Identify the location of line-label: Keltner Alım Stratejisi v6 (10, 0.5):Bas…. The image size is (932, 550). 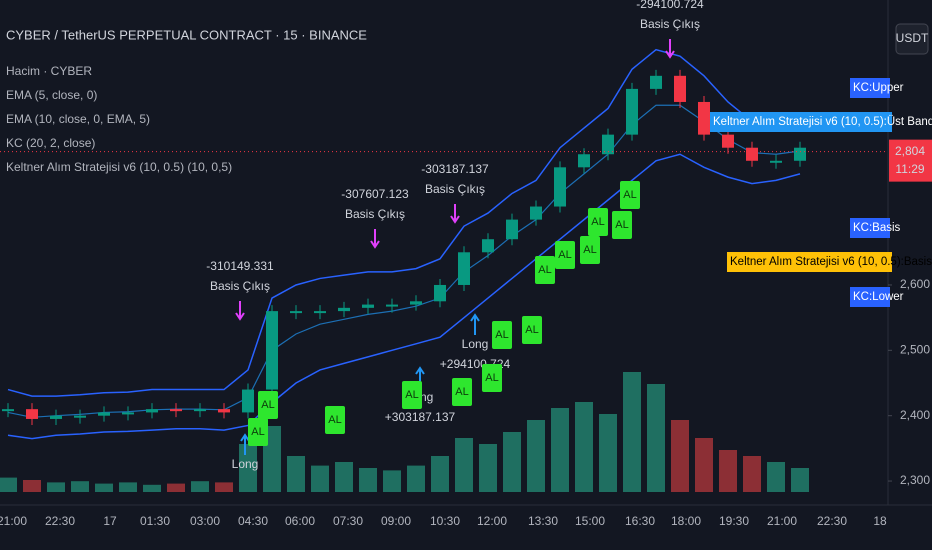
(831, 262).